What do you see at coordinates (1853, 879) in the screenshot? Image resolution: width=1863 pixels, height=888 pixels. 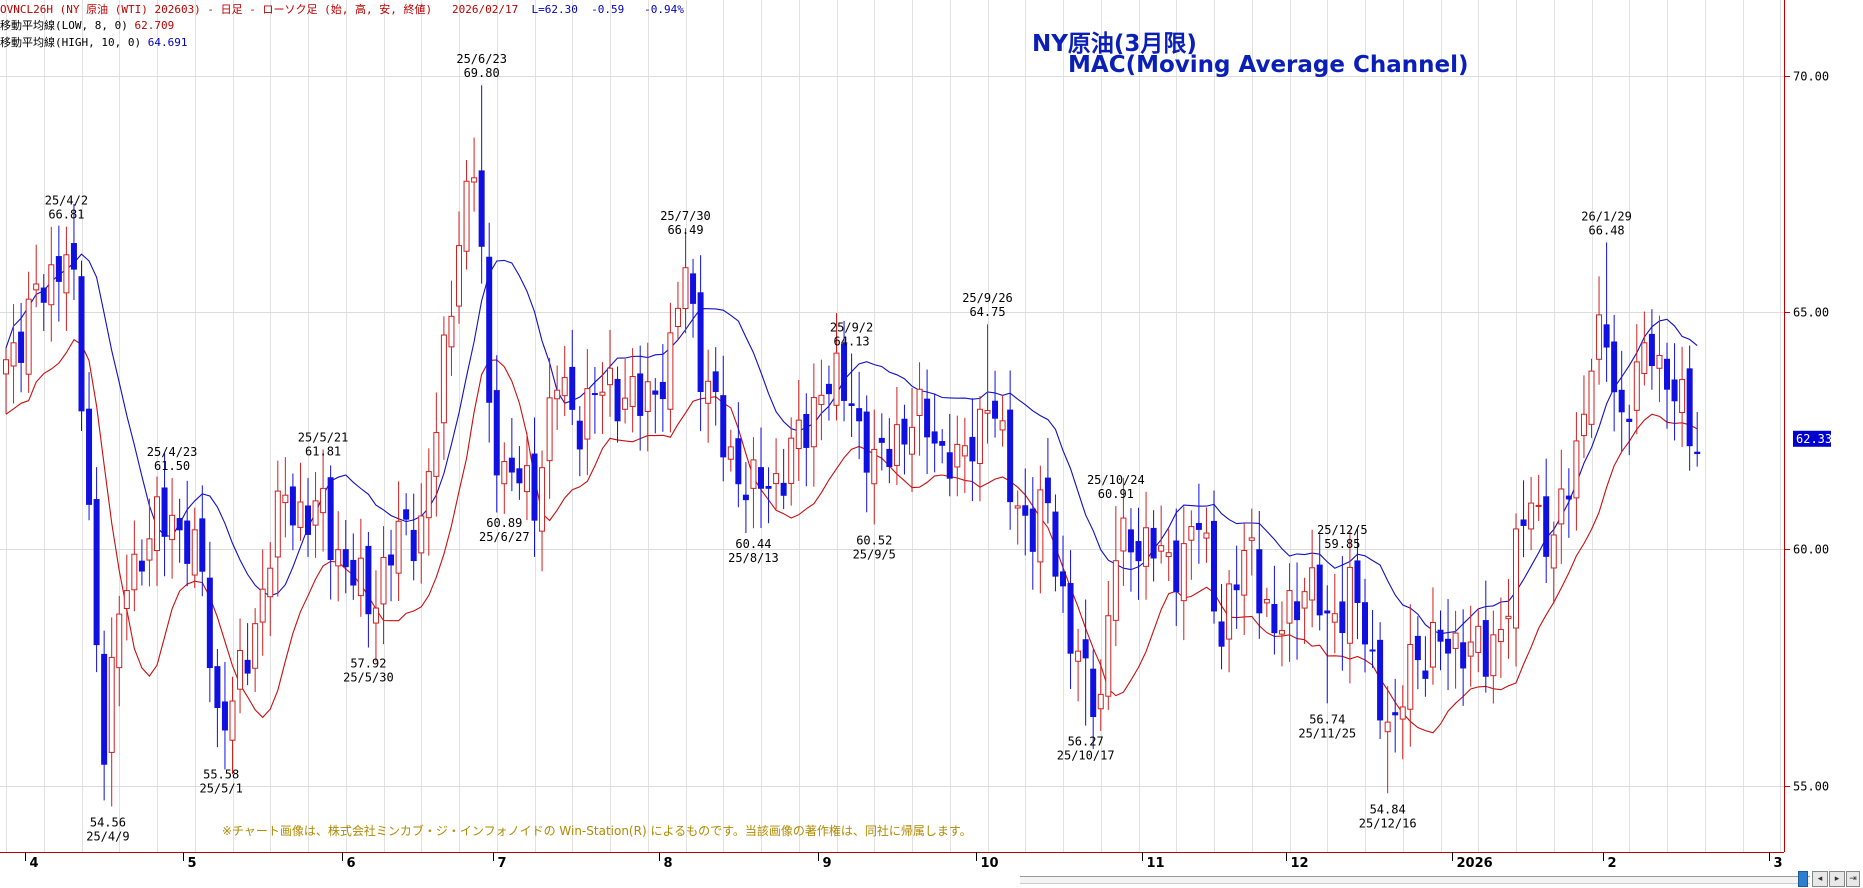 I see `scroll-end-icon: ⇥` at bounding box center [1853, 879].